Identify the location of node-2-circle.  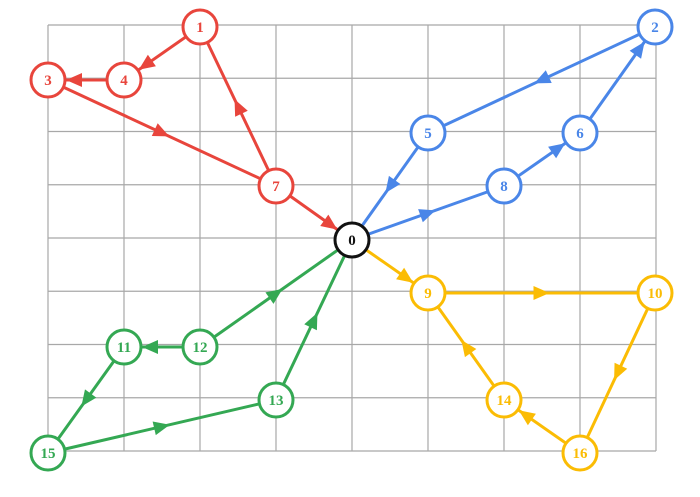
(655, 27).